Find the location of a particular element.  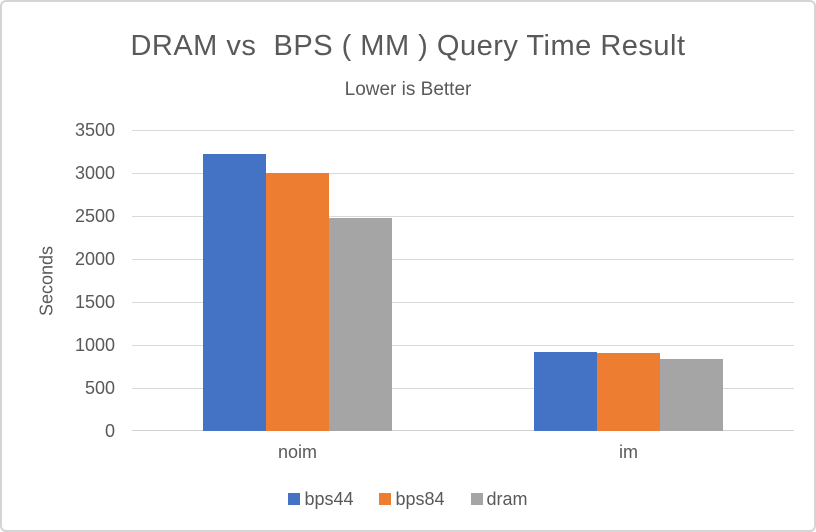

y-axis-tick-labels: 0 500 1000 1500 2000 2500 3000 3500 is located at coordinates (58, 280).